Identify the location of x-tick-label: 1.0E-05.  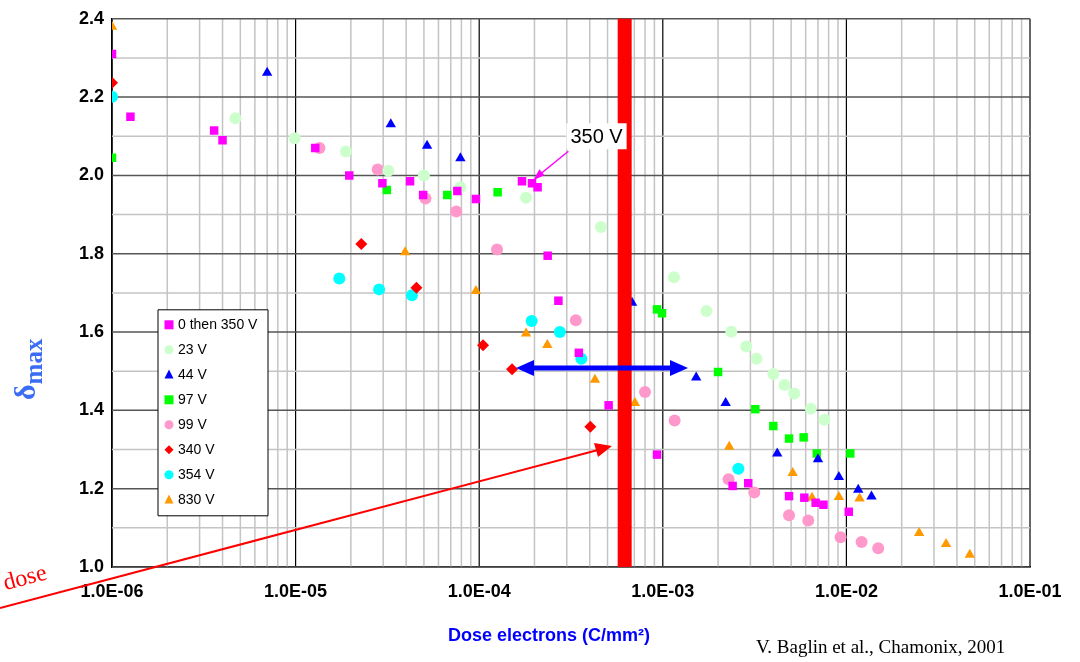
(296, 590).